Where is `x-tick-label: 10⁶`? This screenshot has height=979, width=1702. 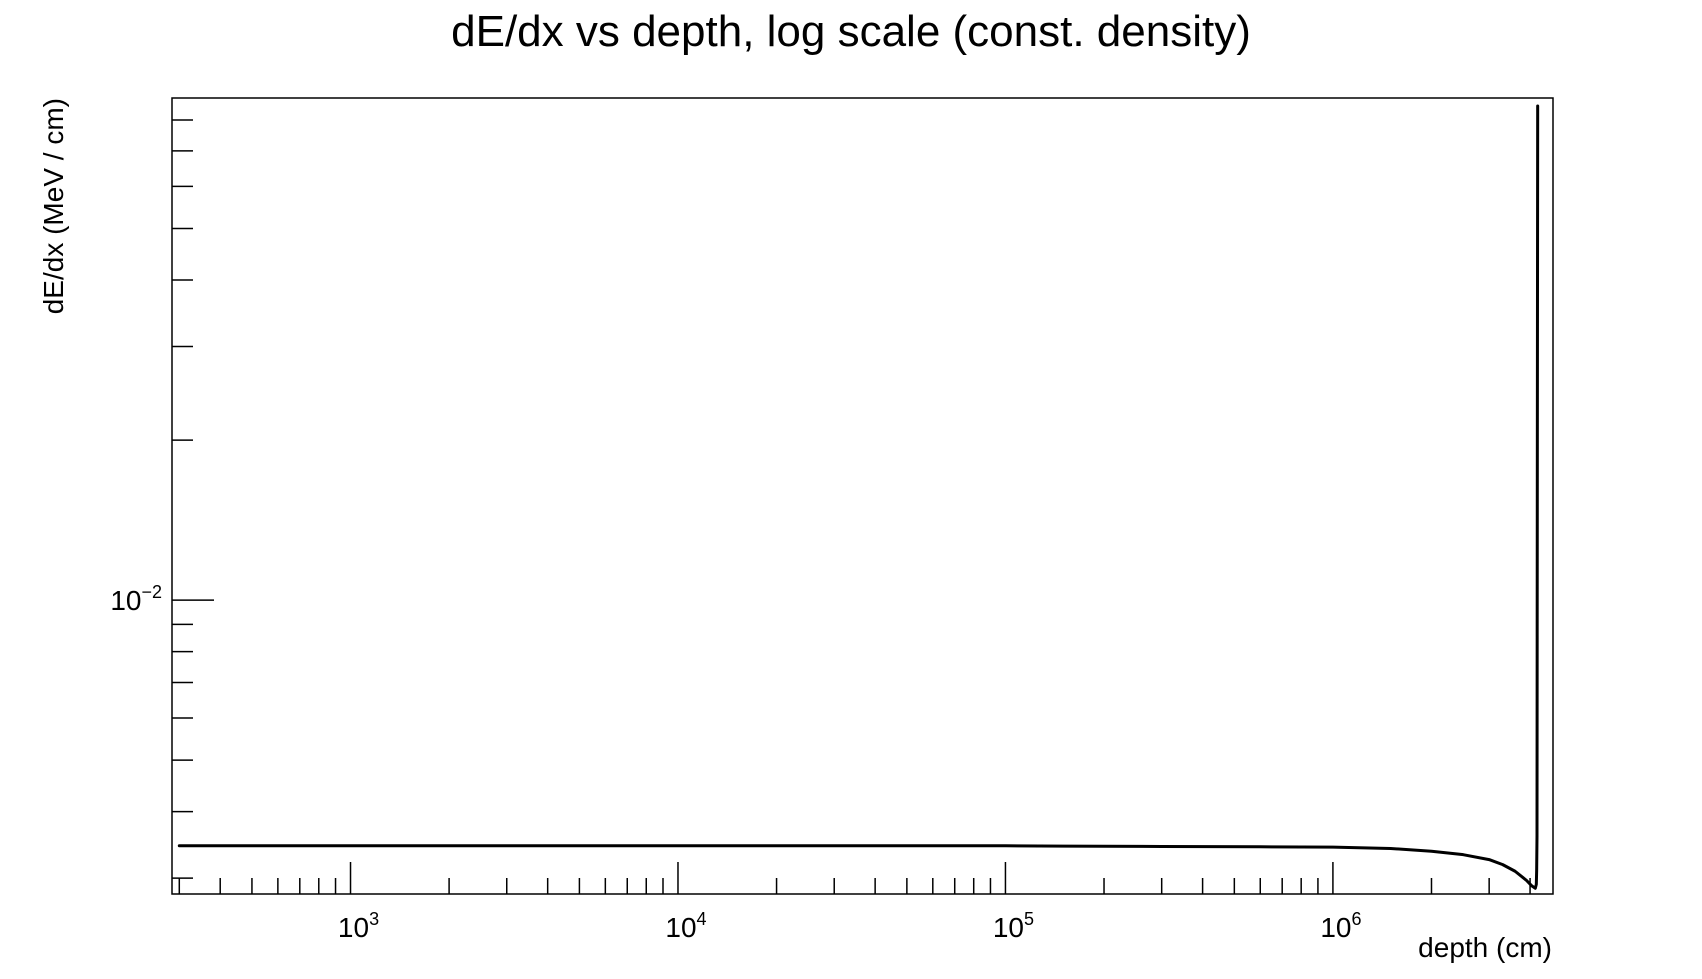
x-tick-label: 10⁶ is located at coordinates (1340, 926).